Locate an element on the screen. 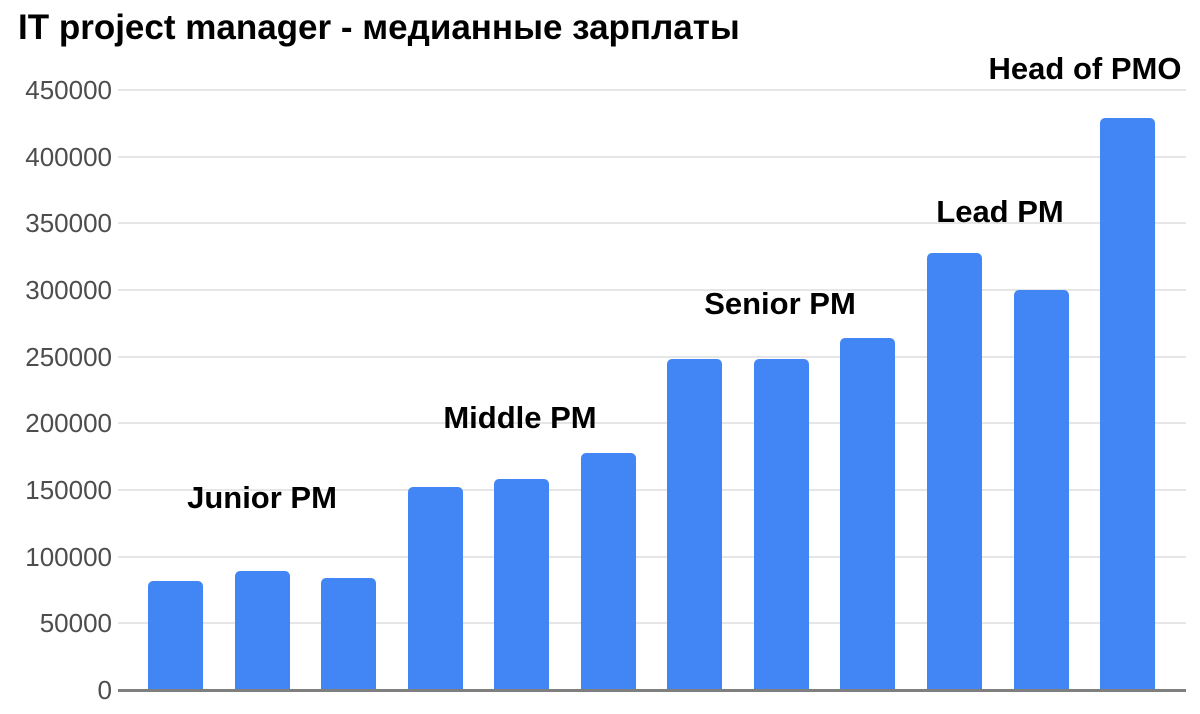 The height and width of the screenshot is (714, 1200). bar-4-middle-pm is located at coordinates (435, 588).